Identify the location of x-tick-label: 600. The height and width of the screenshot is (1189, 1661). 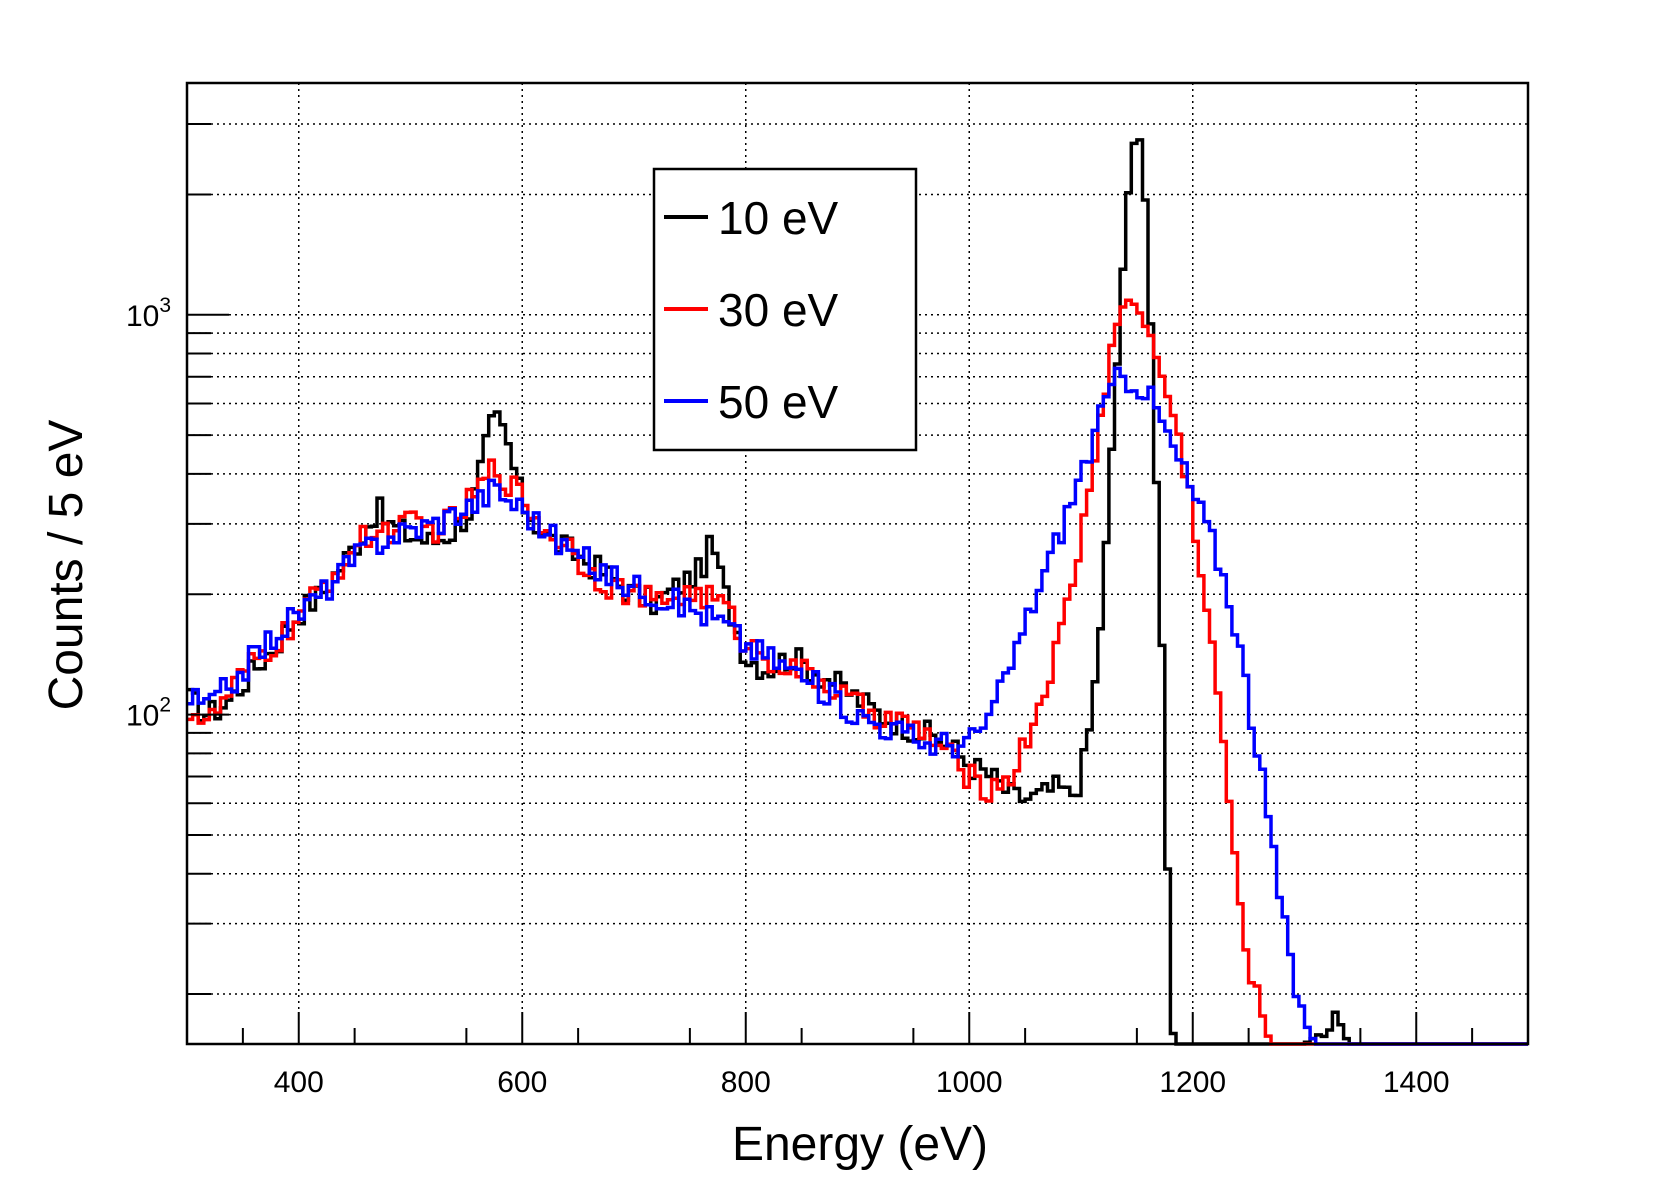
(522, 1082).